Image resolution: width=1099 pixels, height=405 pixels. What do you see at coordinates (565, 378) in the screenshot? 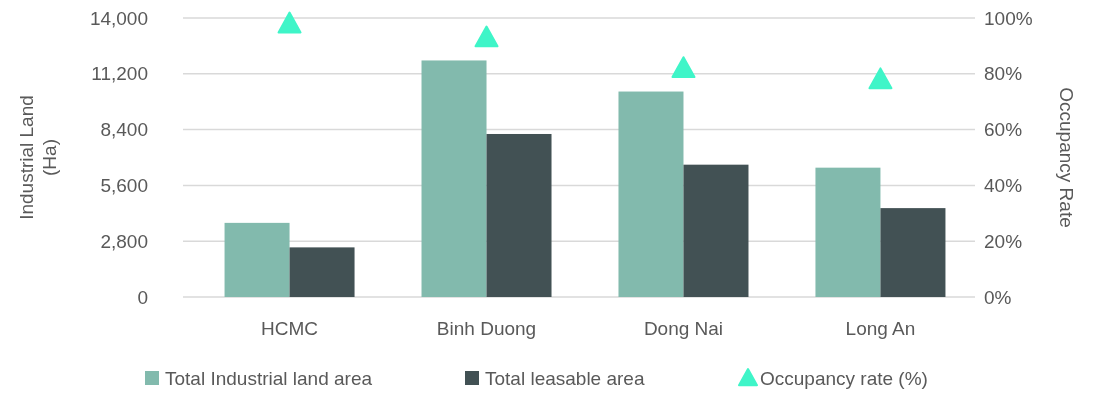
I see `legend-label: Total leasable area` at bounding box center [565, 378].